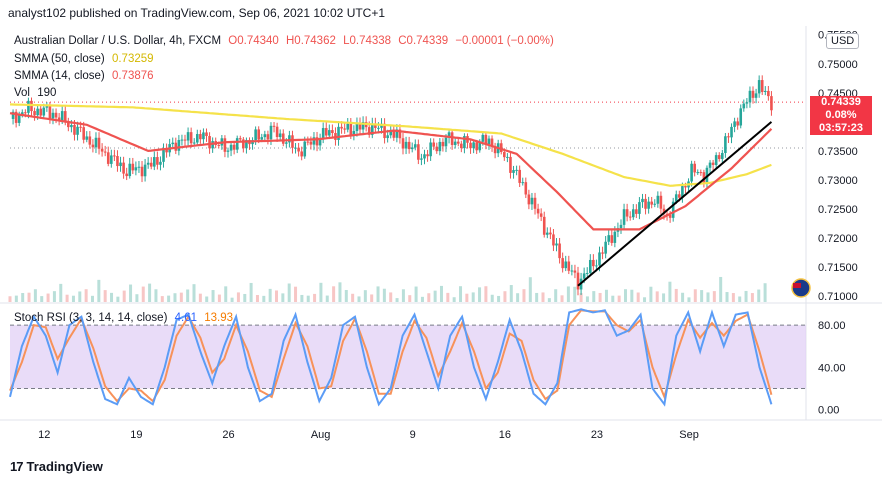 The height and width of the screenshot is (484, 882). I want to click on price-tick-label: 0.72000, so click(838, 239).